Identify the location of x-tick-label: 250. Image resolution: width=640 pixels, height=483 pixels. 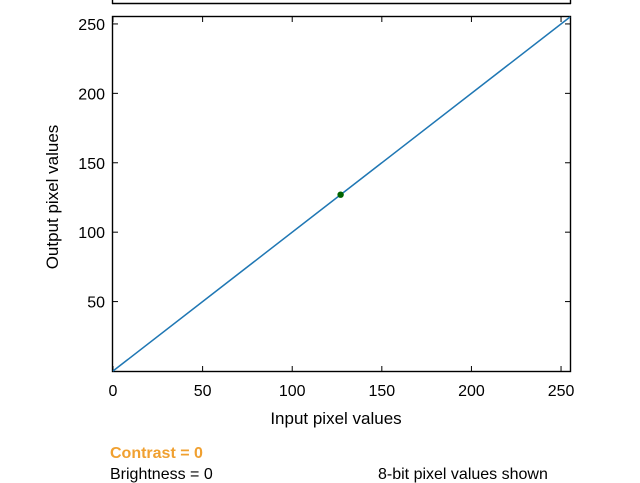
(561, 391).